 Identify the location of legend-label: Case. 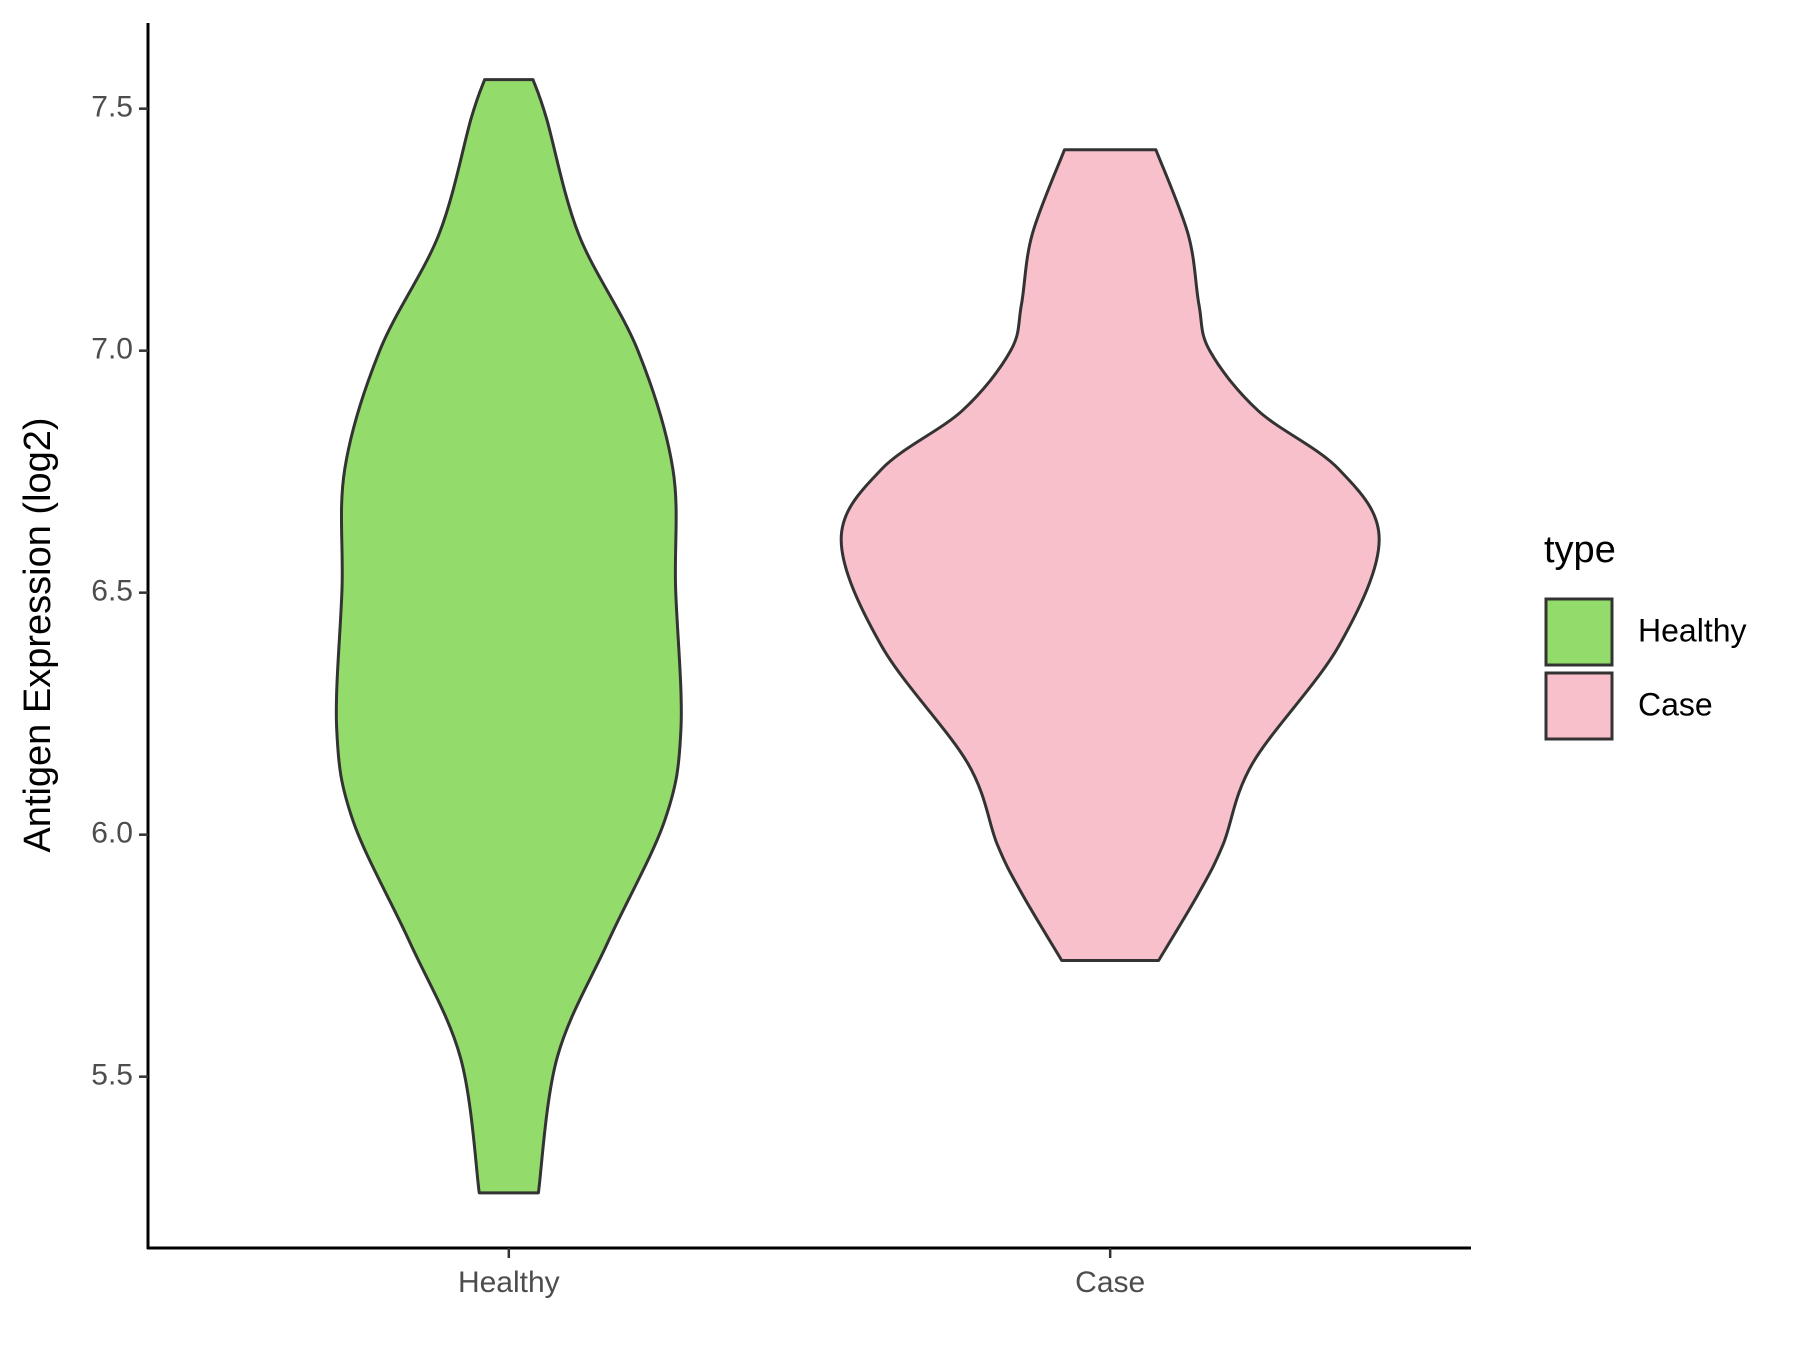
(1675, 704).